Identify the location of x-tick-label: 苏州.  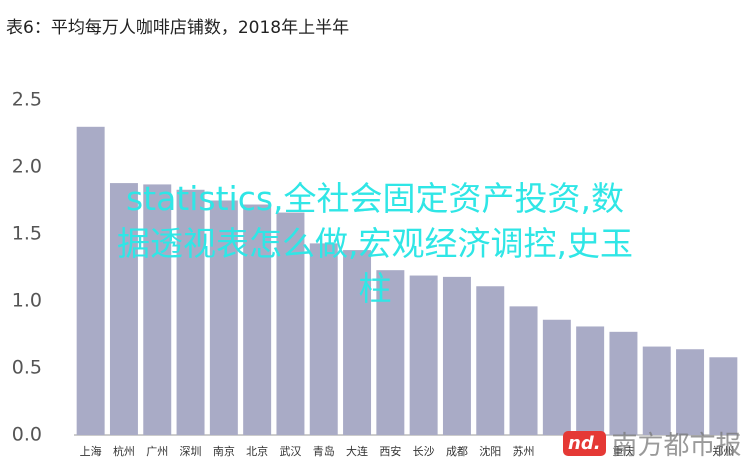
(524, 451).